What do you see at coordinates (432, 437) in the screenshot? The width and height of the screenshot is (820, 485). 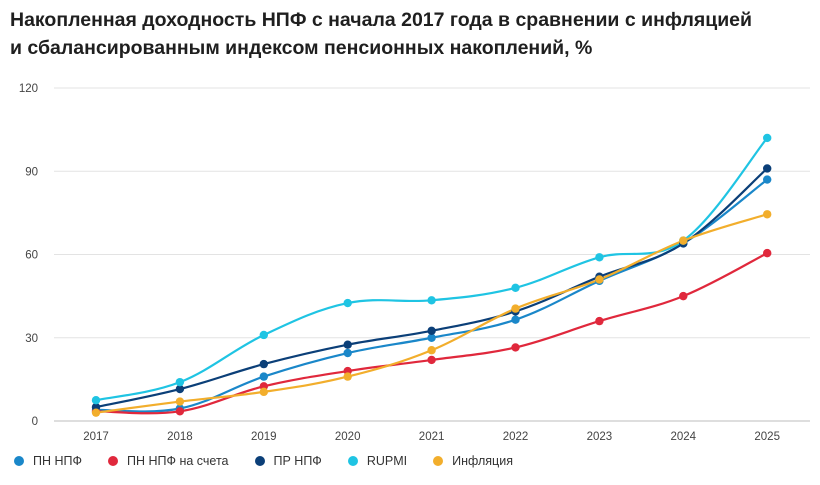 I see `x-tick-label: 2021` at bounding box center [432, 437].